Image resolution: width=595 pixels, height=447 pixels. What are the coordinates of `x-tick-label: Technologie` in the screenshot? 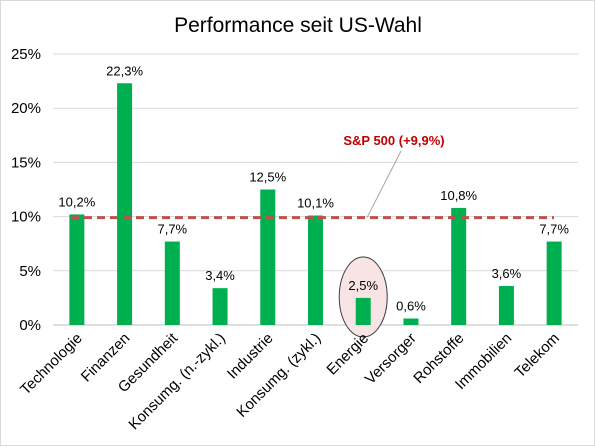 It's located at (51, 364).